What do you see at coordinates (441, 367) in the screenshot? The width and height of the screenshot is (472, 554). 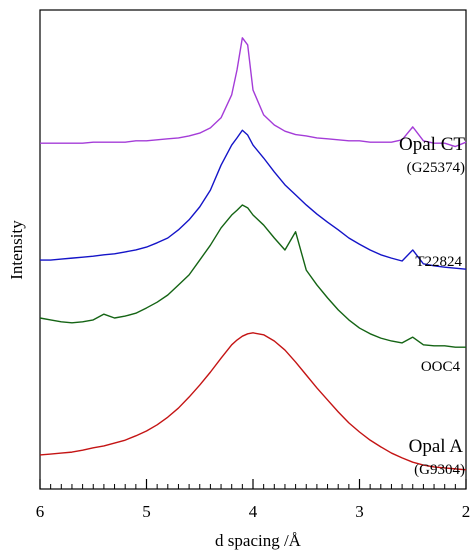 I see `annotation: OOC4` at bounding box center [441, 367].